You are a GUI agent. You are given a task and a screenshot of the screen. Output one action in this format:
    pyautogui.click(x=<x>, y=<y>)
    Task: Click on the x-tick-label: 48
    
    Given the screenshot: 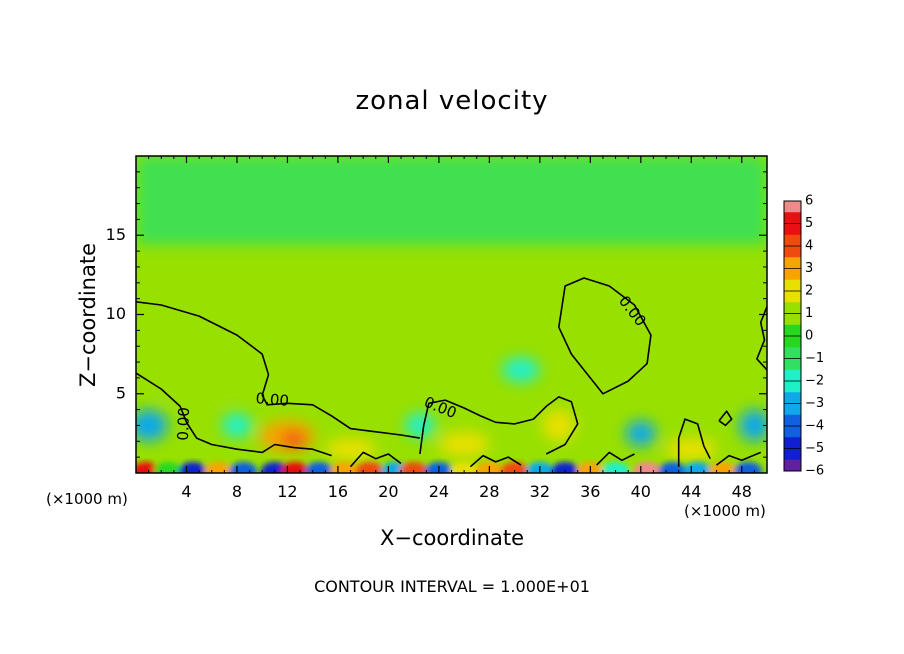 What is the action you would take?
    pyautogui.click(x=742, y=491)
    